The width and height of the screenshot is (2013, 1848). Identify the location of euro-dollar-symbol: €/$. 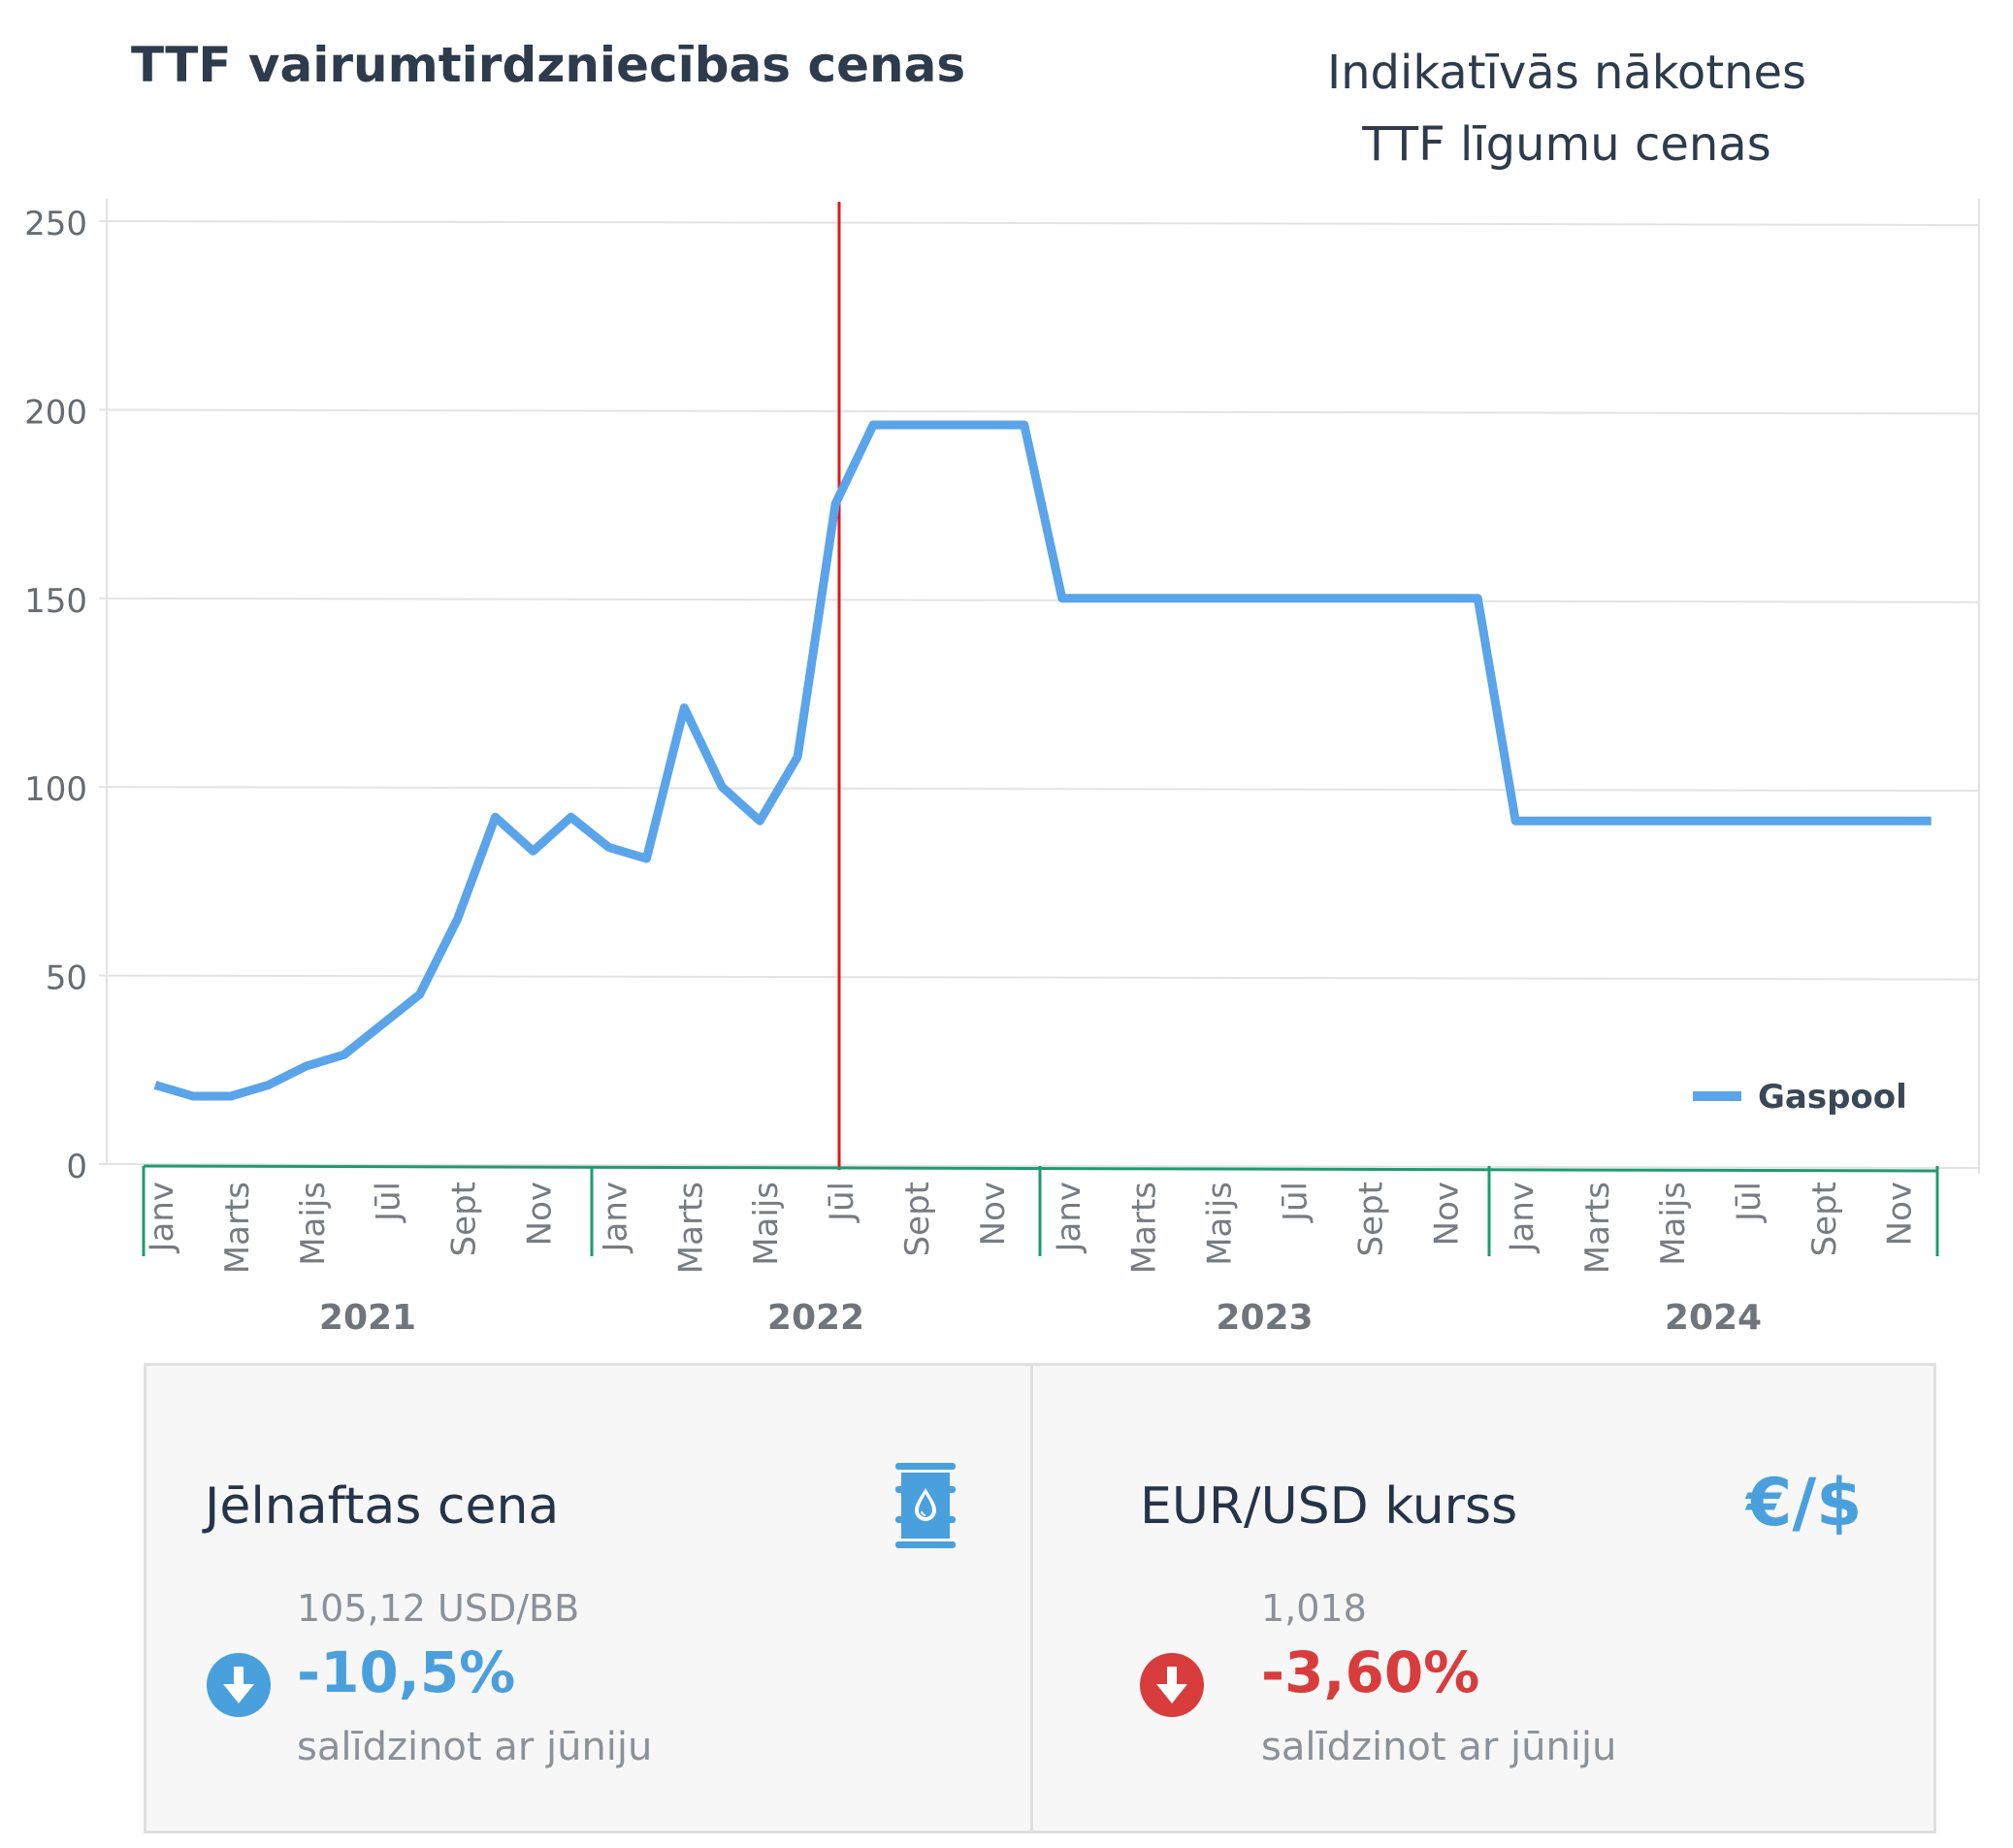
(1804, 1503).